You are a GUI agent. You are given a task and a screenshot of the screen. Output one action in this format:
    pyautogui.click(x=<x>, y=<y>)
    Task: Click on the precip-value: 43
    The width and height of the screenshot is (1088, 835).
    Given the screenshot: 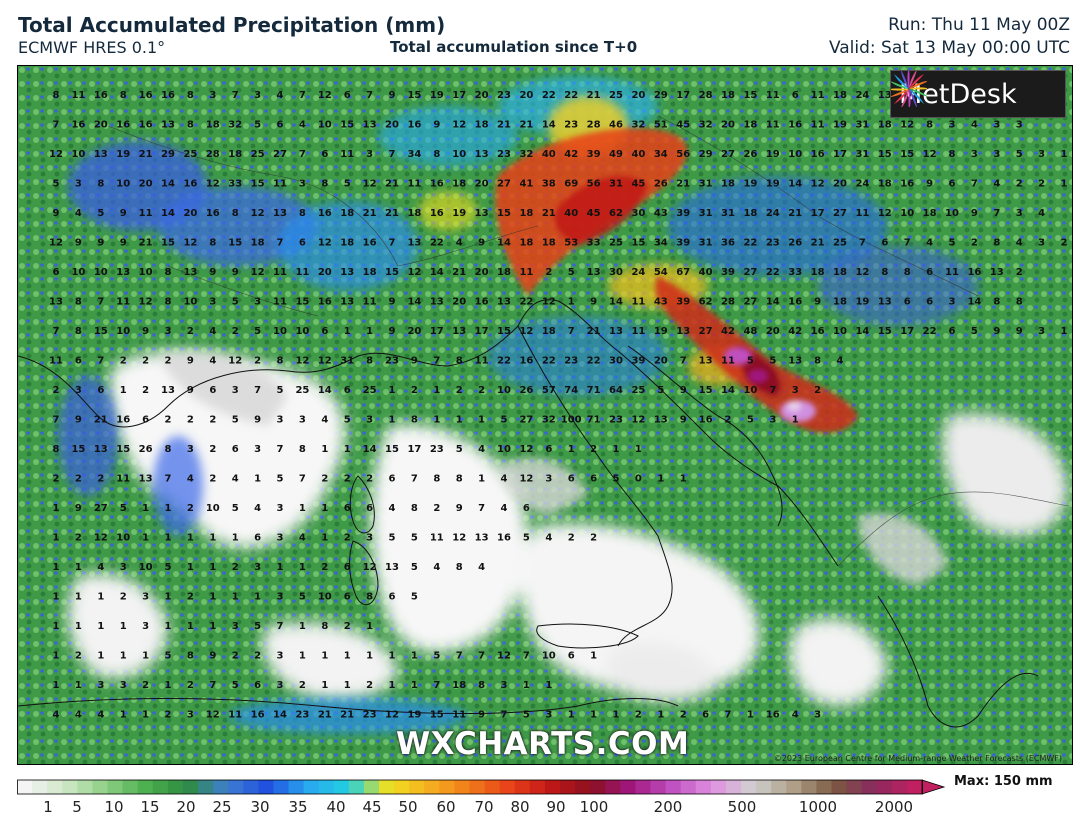 What is the action you would take?
    pyautogui.click(x=661, y=302)
    